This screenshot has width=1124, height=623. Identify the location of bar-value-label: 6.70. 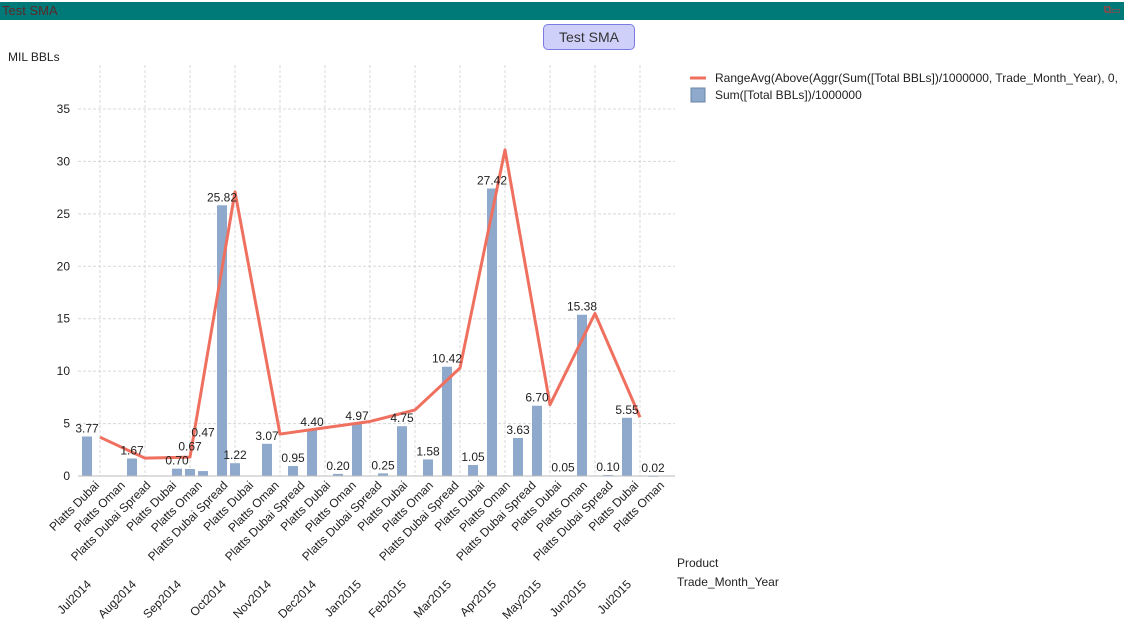
(537, 398).